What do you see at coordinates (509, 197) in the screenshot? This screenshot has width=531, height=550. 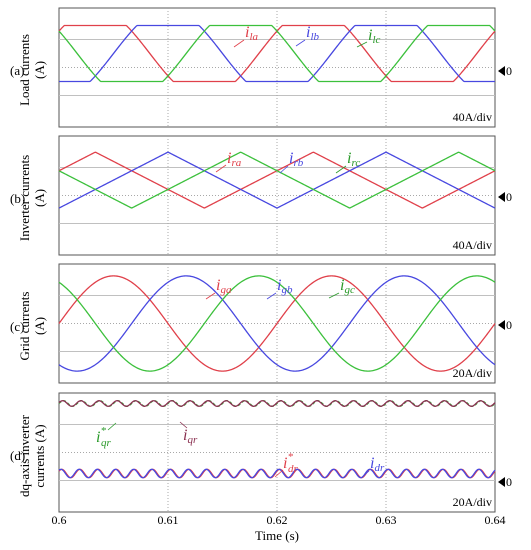 I see `zero-marker-b-label: 0` at bounding box center [509, 197].